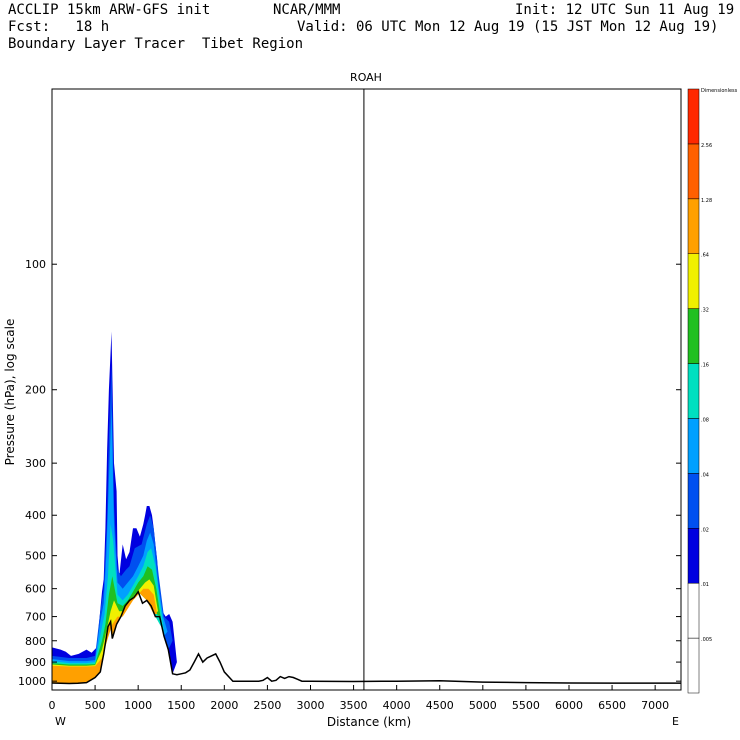 Image resolution: width=740 pixels, height=740 pixels. Describe the element at coordinates (35, 617) in the screenshot. I see `y-tick-label: 700` at that location.